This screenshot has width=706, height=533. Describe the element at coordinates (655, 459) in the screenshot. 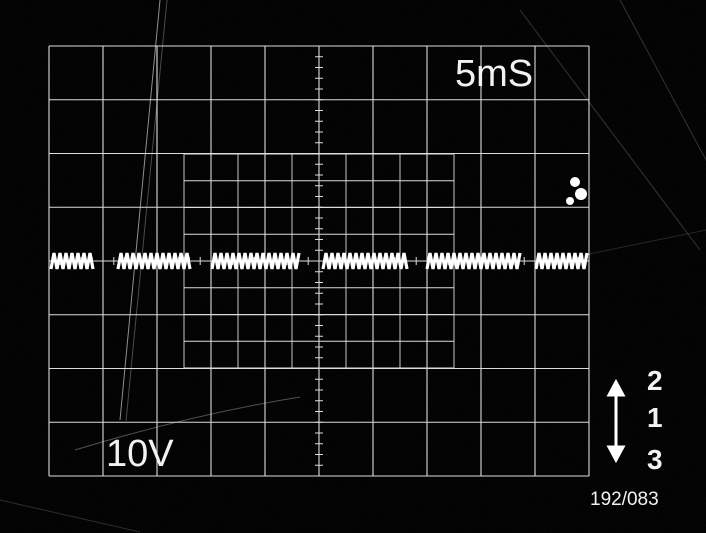

I see `channel-marker-3: 3` at that location.